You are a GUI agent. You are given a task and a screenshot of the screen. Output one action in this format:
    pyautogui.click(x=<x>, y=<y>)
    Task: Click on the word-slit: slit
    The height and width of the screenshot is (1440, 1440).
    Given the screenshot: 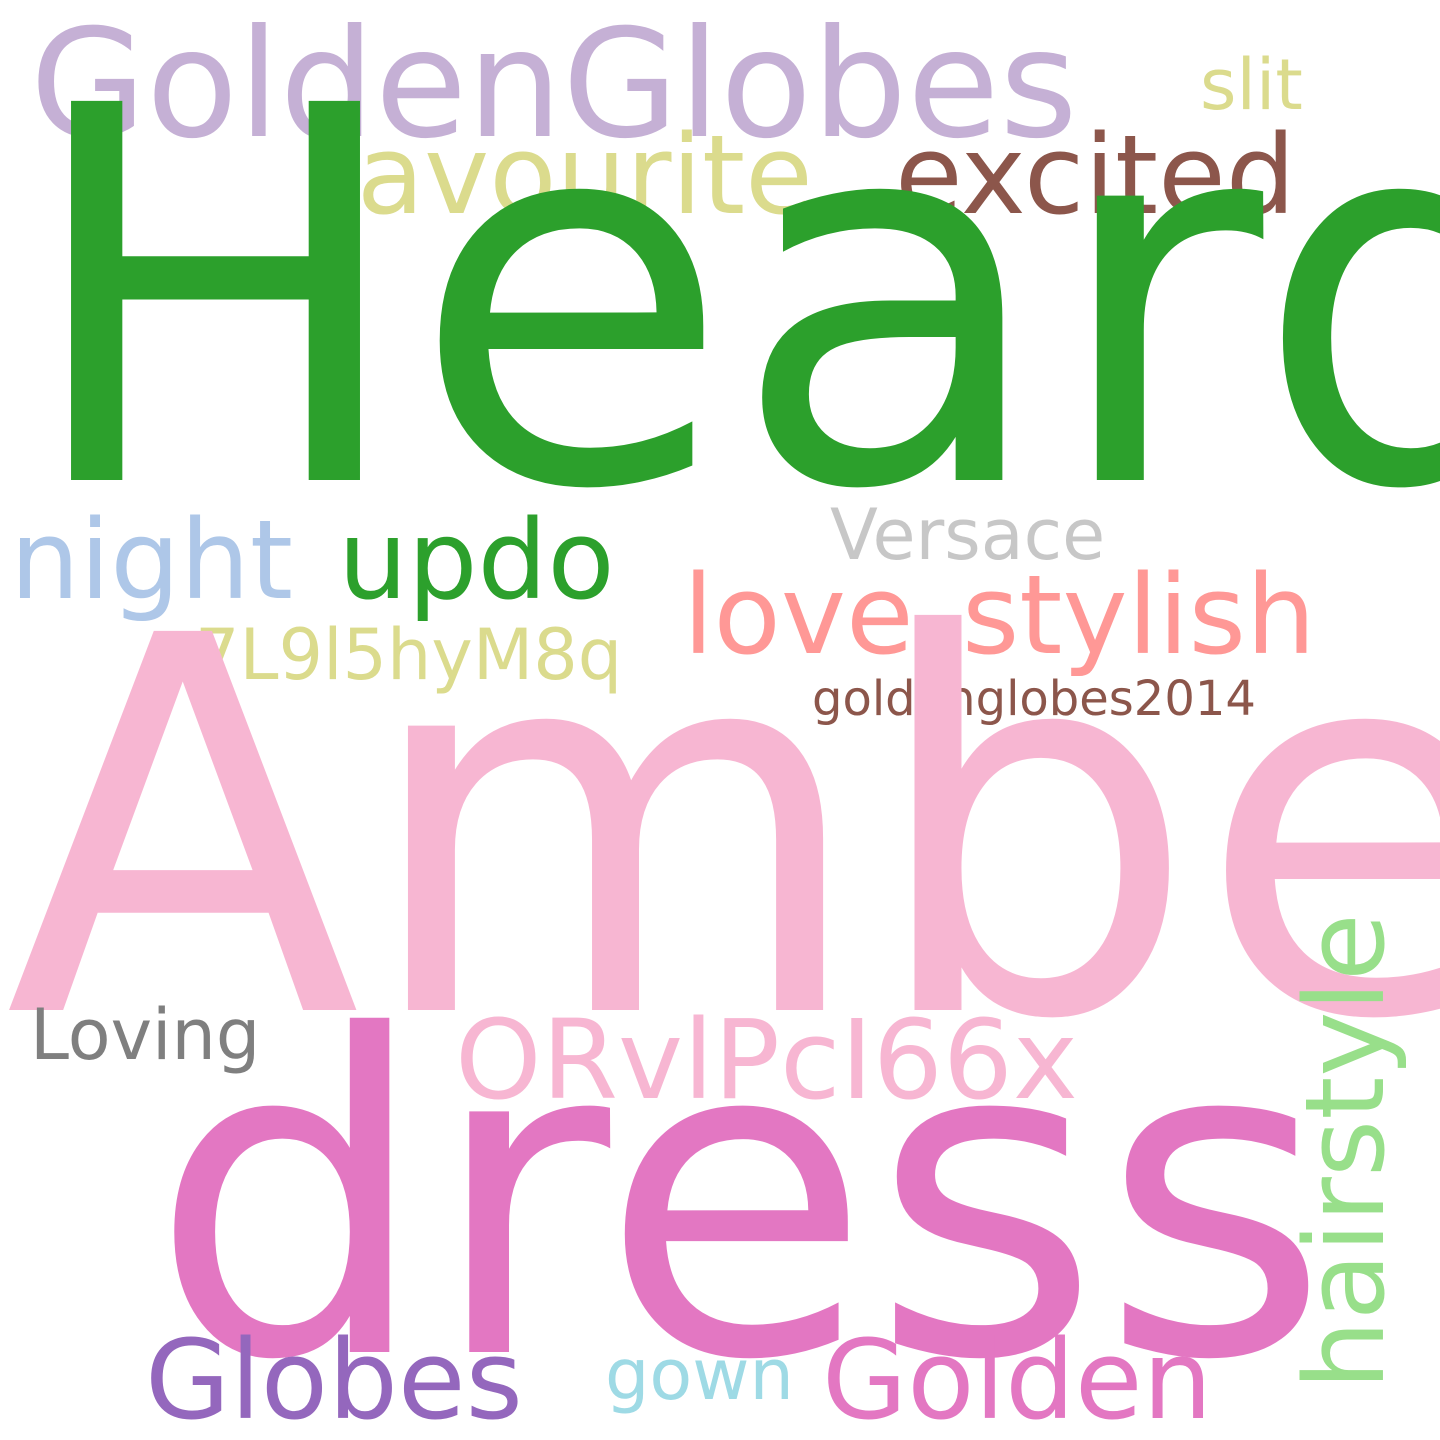 What is the action you would take?
    pyautogui.click(x=1251, y=85)
    